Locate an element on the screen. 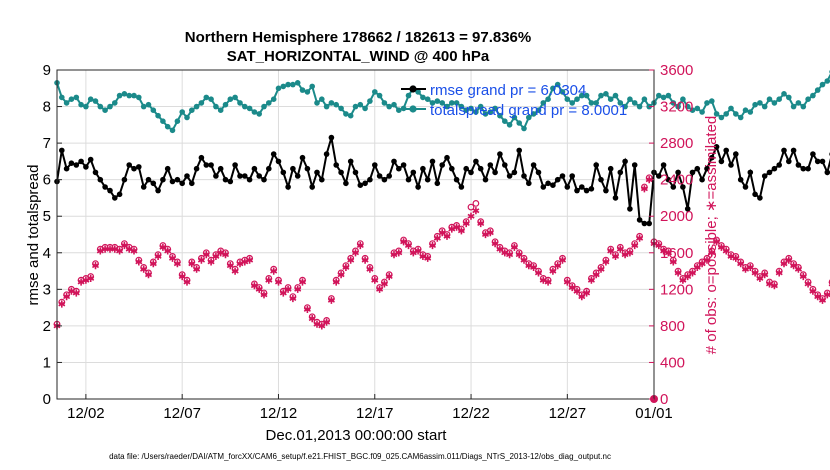  y-left-tick-label: 5 is located at coordinates (47, 216).